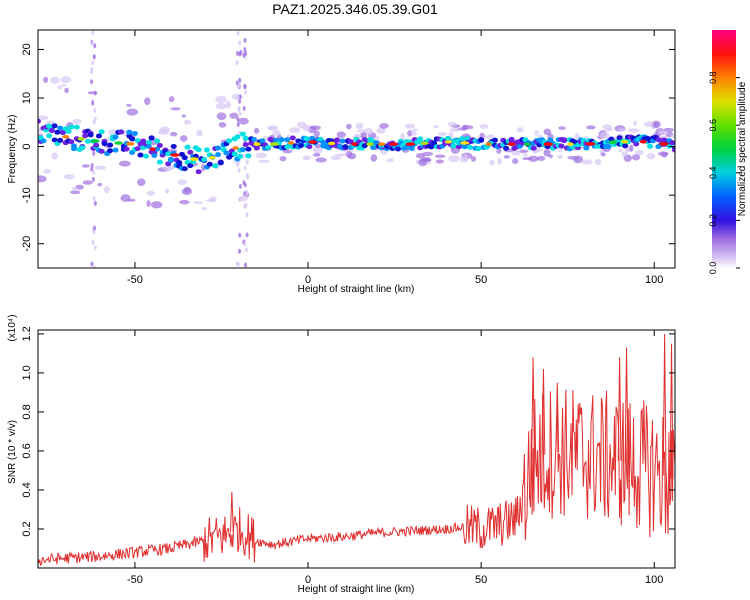  Describe the element at coordinates (27, 372) in the screenshot. I see `y-tick-label: 1.0` at that location.